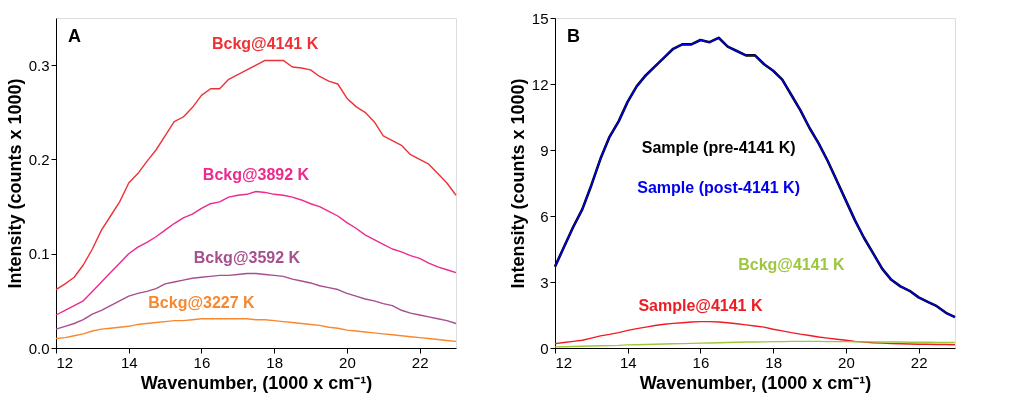 The height and width of the screenshot is (417, 1028). Describe the element at coordinates (718, 187) in the screenshot. I see `text: Sample (post-4141 K)` at that location.